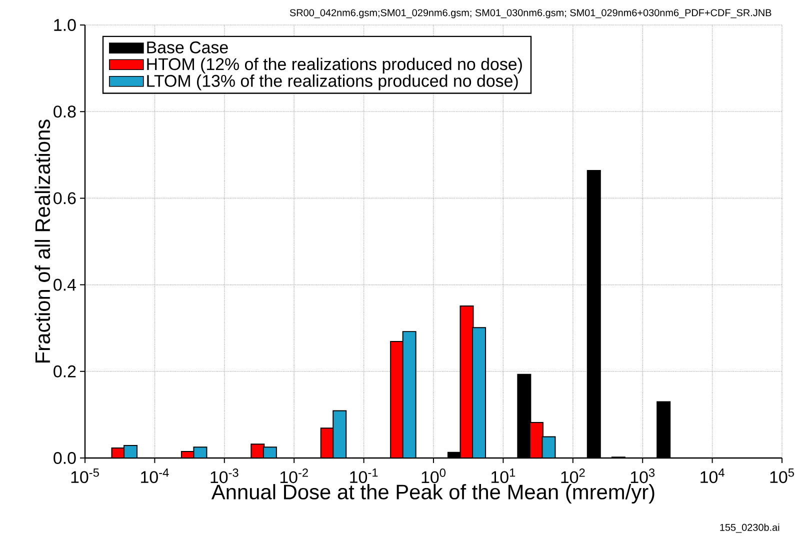 The width and height of the screenshot is (795, 537). What do you see at coordinates (332, 82) in the screenshot?
I see `legend-label: LTOM (13% of the realizations produced no dose)` at bounding box center [332, 82].